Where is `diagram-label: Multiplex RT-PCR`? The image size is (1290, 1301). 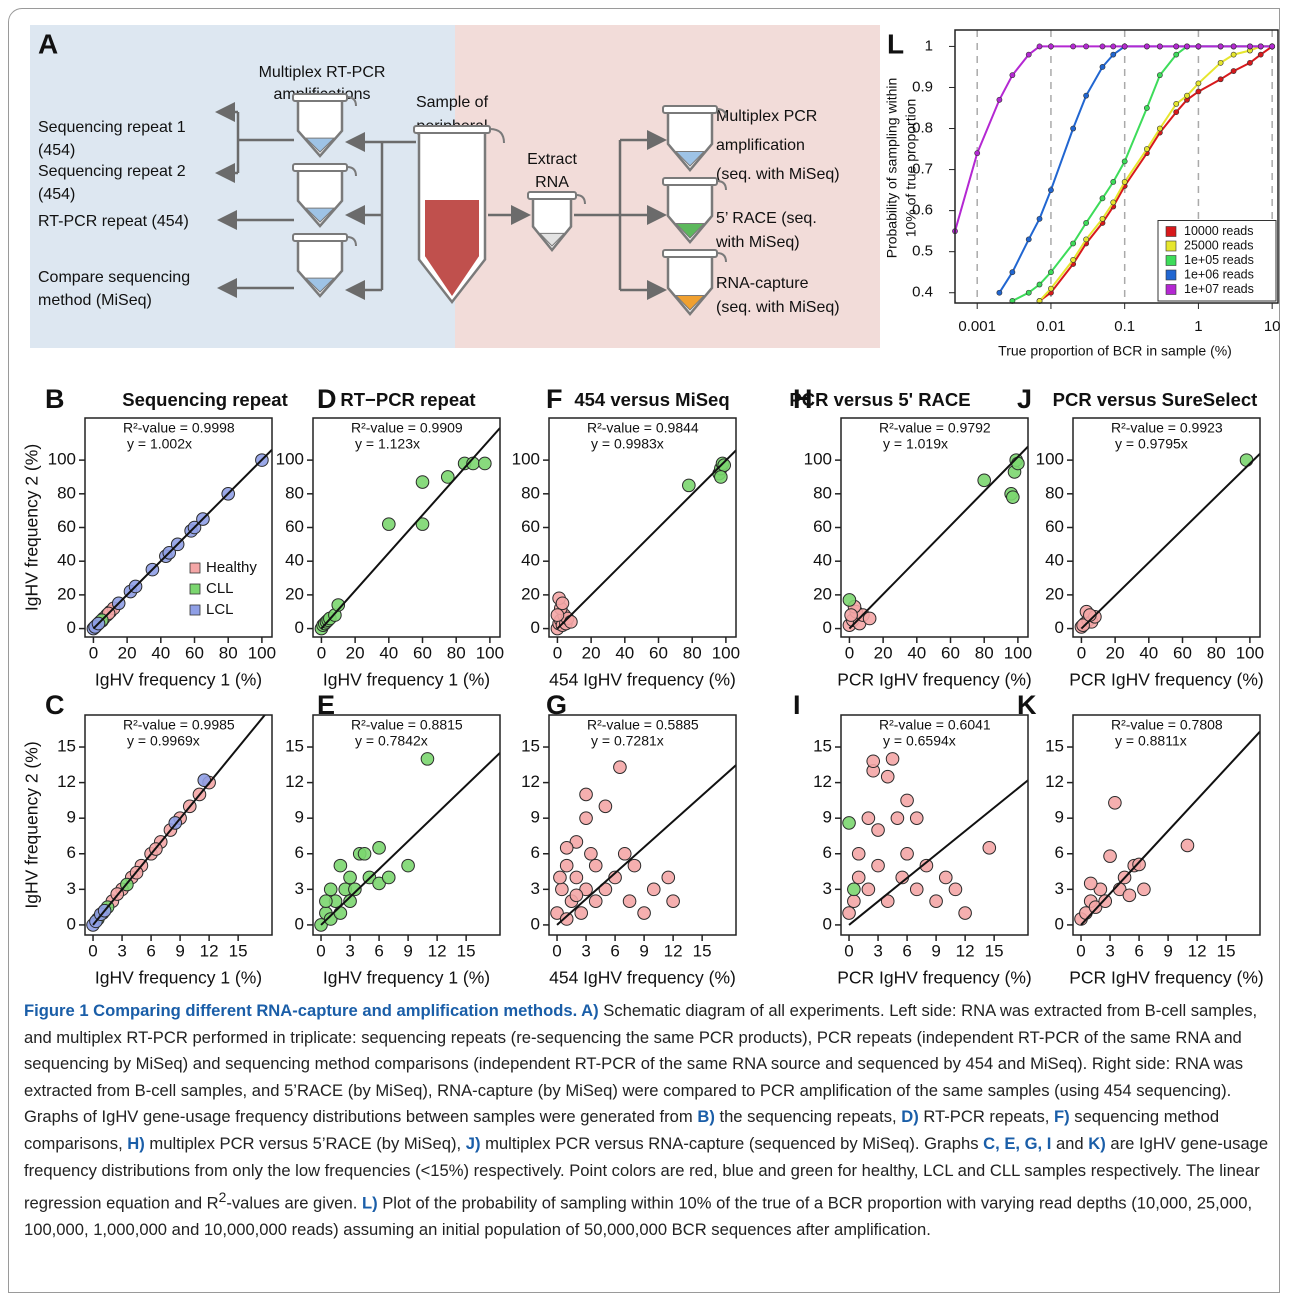
diagram-label: Multiplex RT-PCR is located at coordinates (322, 72).